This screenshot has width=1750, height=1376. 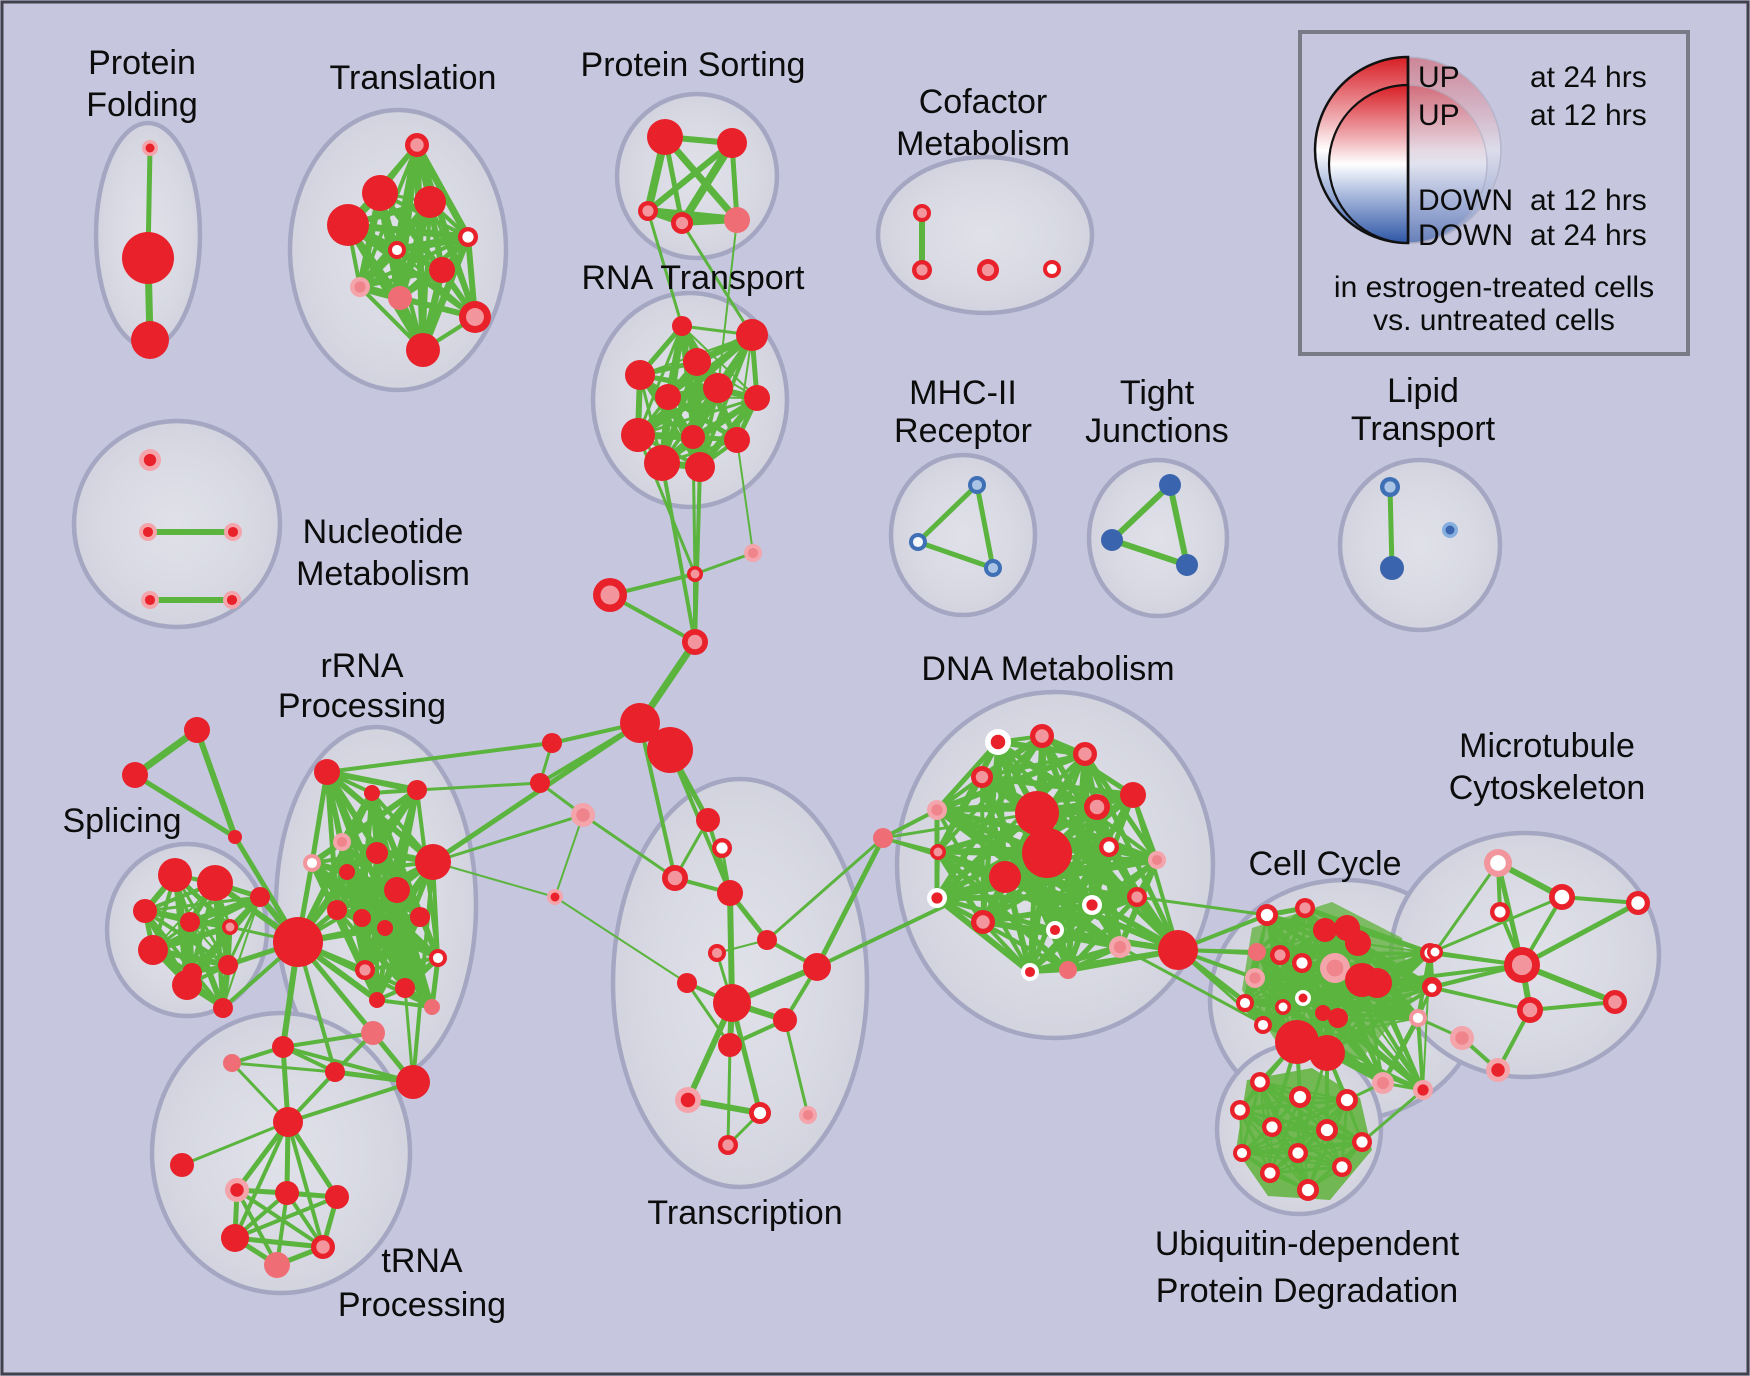 What do you see at coordinates (963, 393) in the screenshot?
I see `cluster-label-mhc-ii-receptor: MHC-II` at bounding box center [963, 393].